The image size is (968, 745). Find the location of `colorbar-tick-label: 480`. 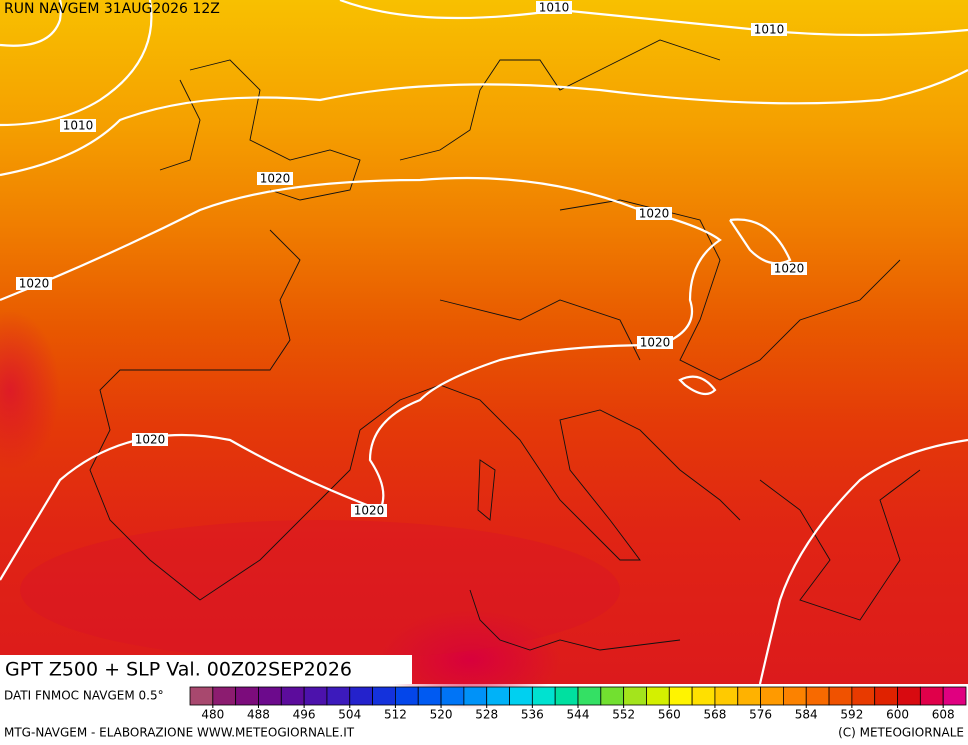

colorbar-tick-label: 480 is located at coordinates (212, 715).